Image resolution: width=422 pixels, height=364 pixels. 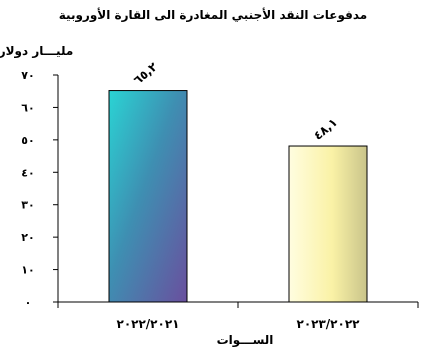 I want to click on y-tick-label: ٣٠, so click(x=27, y=205).